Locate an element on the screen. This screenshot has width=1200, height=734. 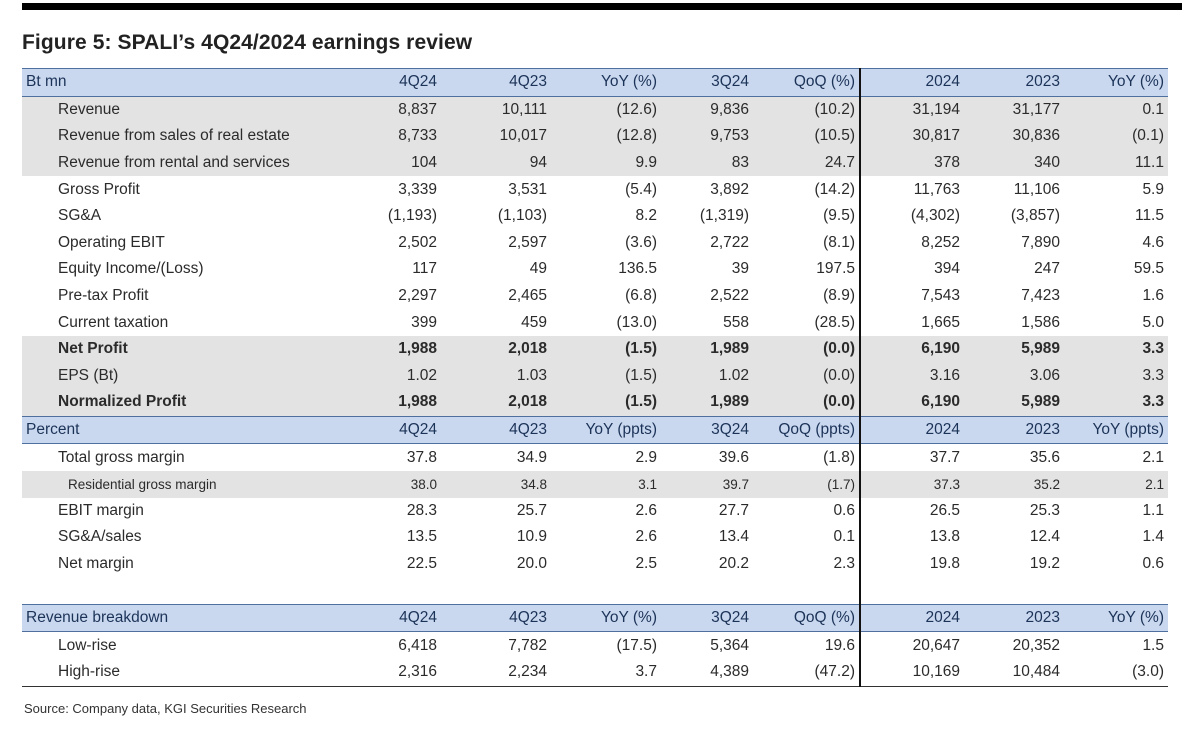
cell-value: 20.0 is located at coordinates (531, 563).